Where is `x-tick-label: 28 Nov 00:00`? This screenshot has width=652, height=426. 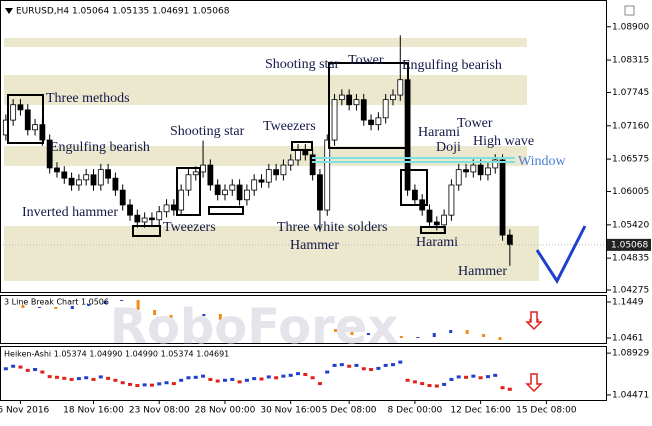 x-tick-label: 28 Nov 00:00 is located at coordinates (225, 411).